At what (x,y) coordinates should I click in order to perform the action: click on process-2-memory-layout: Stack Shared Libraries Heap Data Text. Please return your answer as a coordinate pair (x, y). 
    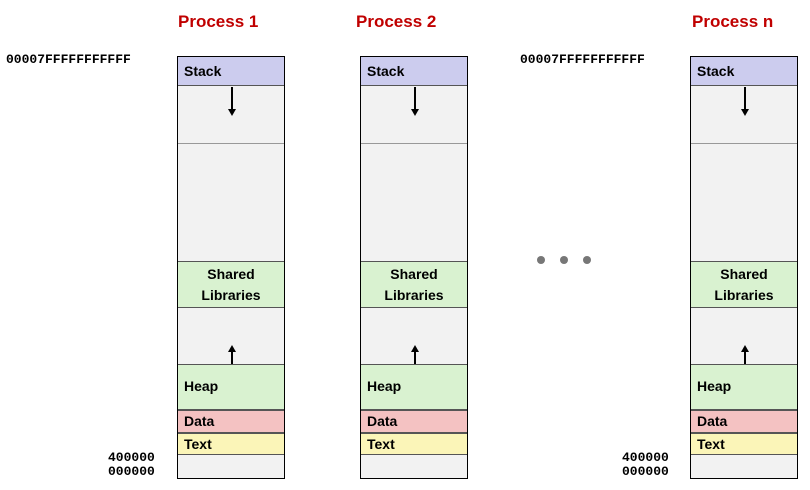
    Looking at the image, I should click on (414, 267).